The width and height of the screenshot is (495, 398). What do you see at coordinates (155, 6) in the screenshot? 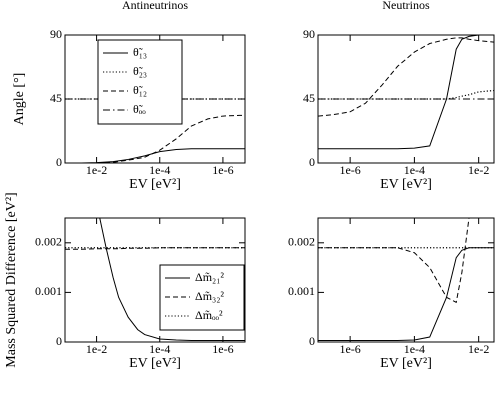
I see `chart-title: Antineutrinos` at bounding box center [155, 6].